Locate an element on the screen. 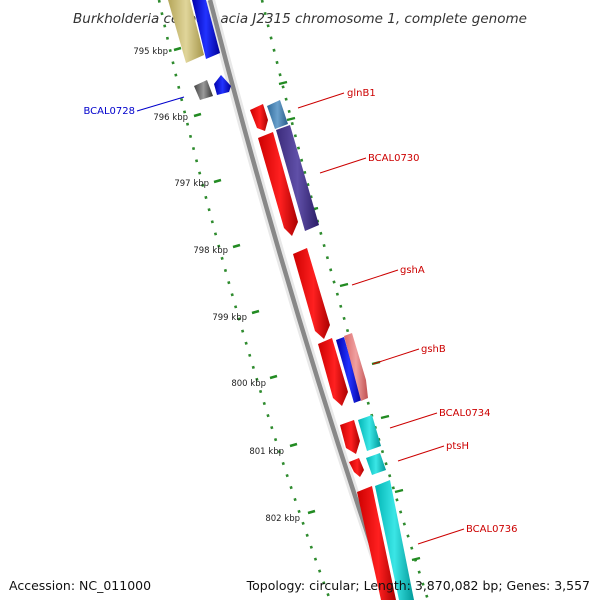 This screenshot has height=600, width=600. olive-gene-arrow is located at coordinates (186, 31).